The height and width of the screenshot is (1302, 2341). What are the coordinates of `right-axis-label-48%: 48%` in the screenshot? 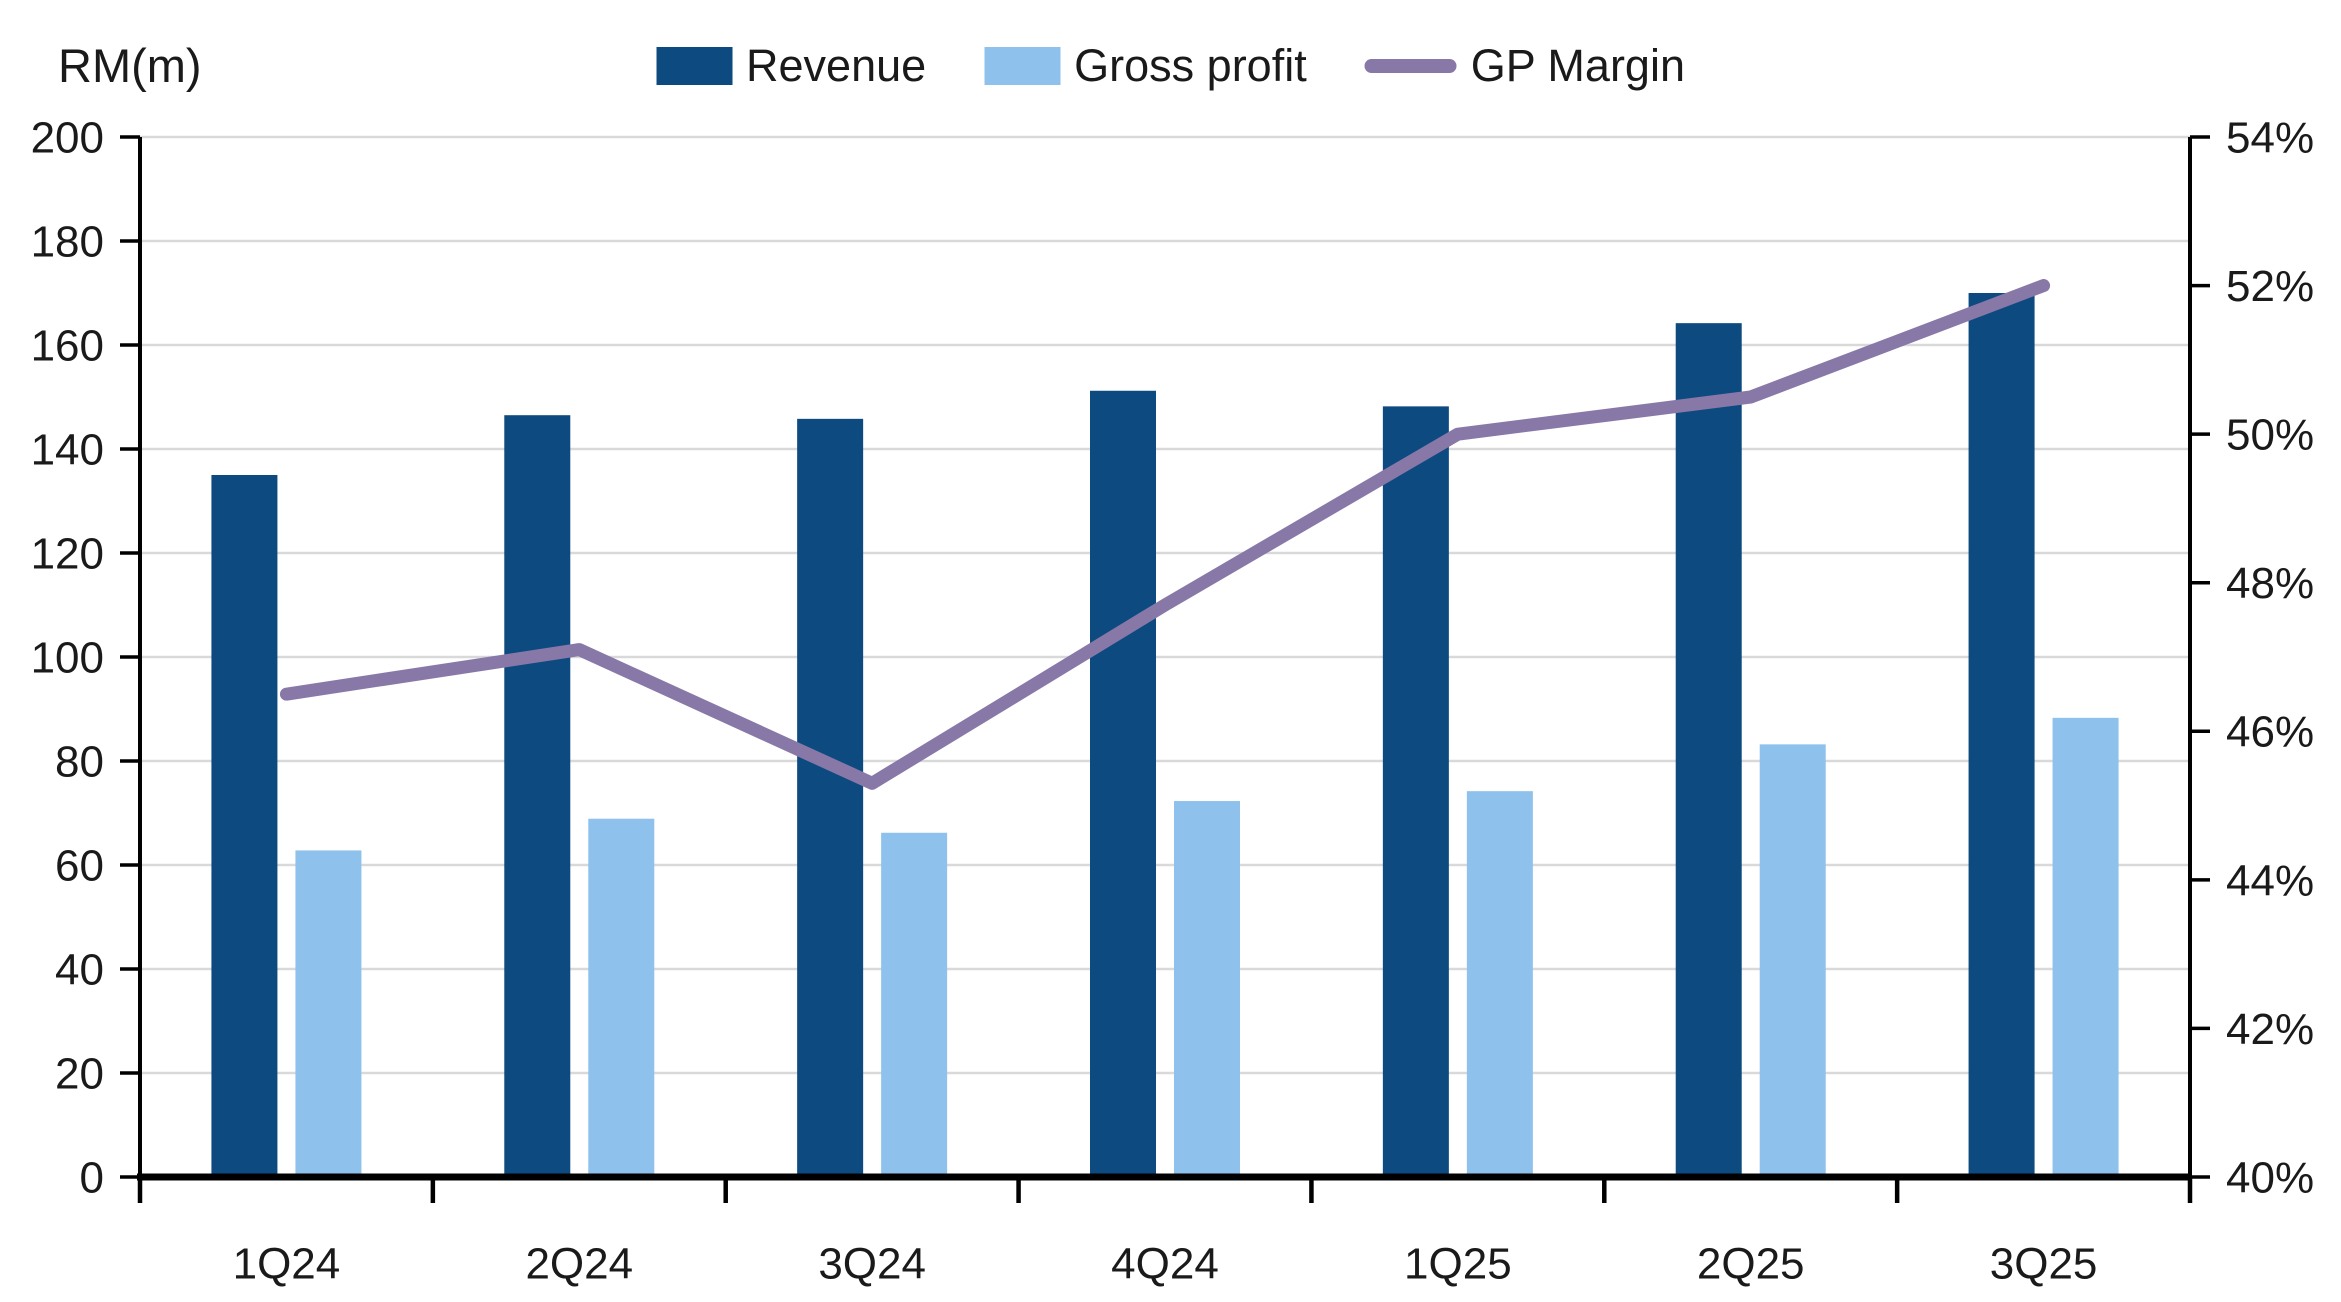 It's located at (2270, 583).